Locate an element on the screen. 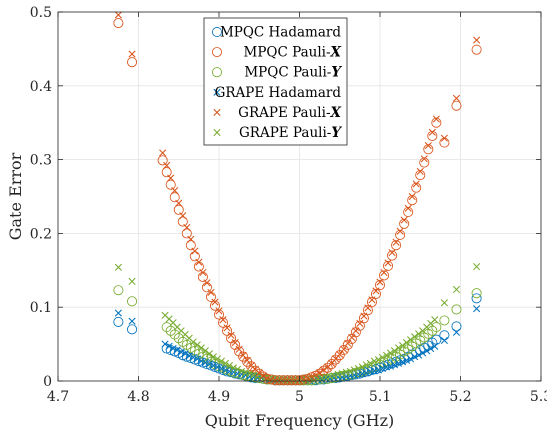 This screenshot has width=547, height=435. y-tick-label: 0 is located at coordinates (47, 382).